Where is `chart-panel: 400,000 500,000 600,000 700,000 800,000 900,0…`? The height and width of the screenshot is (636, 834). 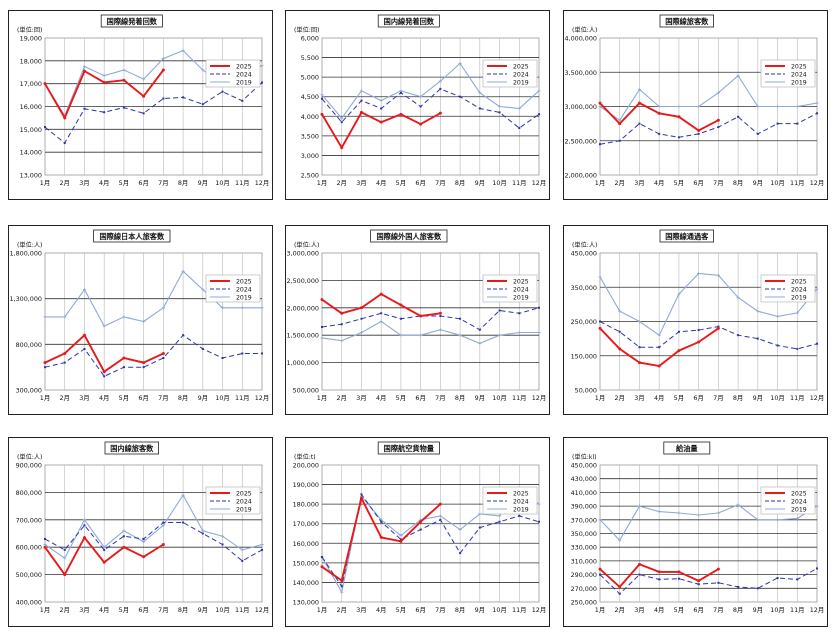
chart-panel: 400,000 500,000 600,000 700,000 800,000 900,0… is located at coordinates (140, 532).